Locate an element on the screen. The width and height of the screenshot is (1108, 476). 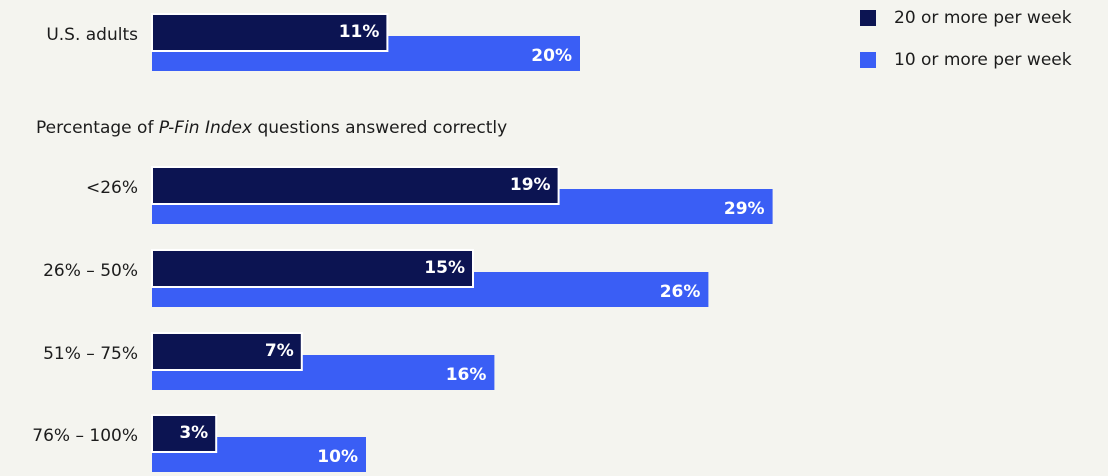
value-label: 3% is located at coordinates (193, 433).